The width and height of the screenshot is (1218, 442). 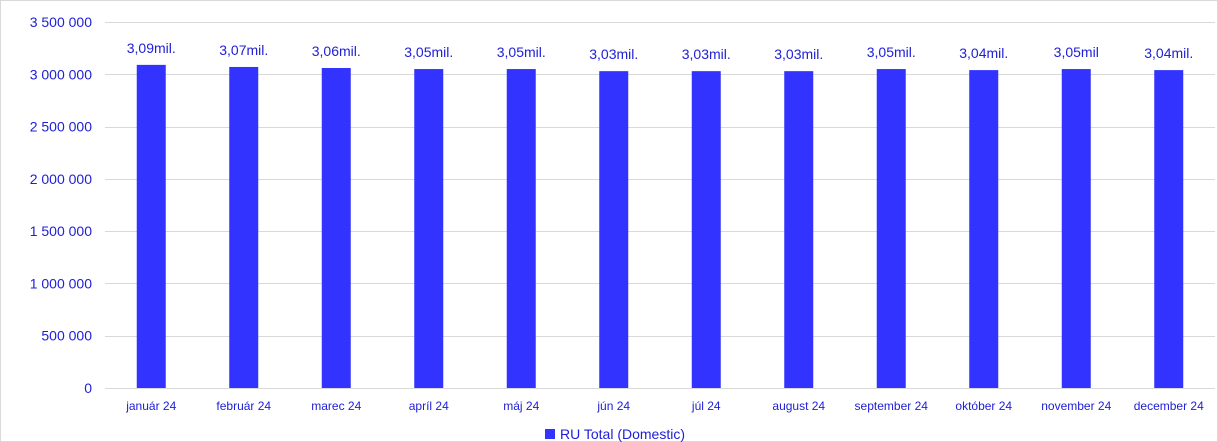 What do you see at coordinates (88, 388) in the screenshot?
I see `y-tick-label: 0` at bounding box center [88, 388].